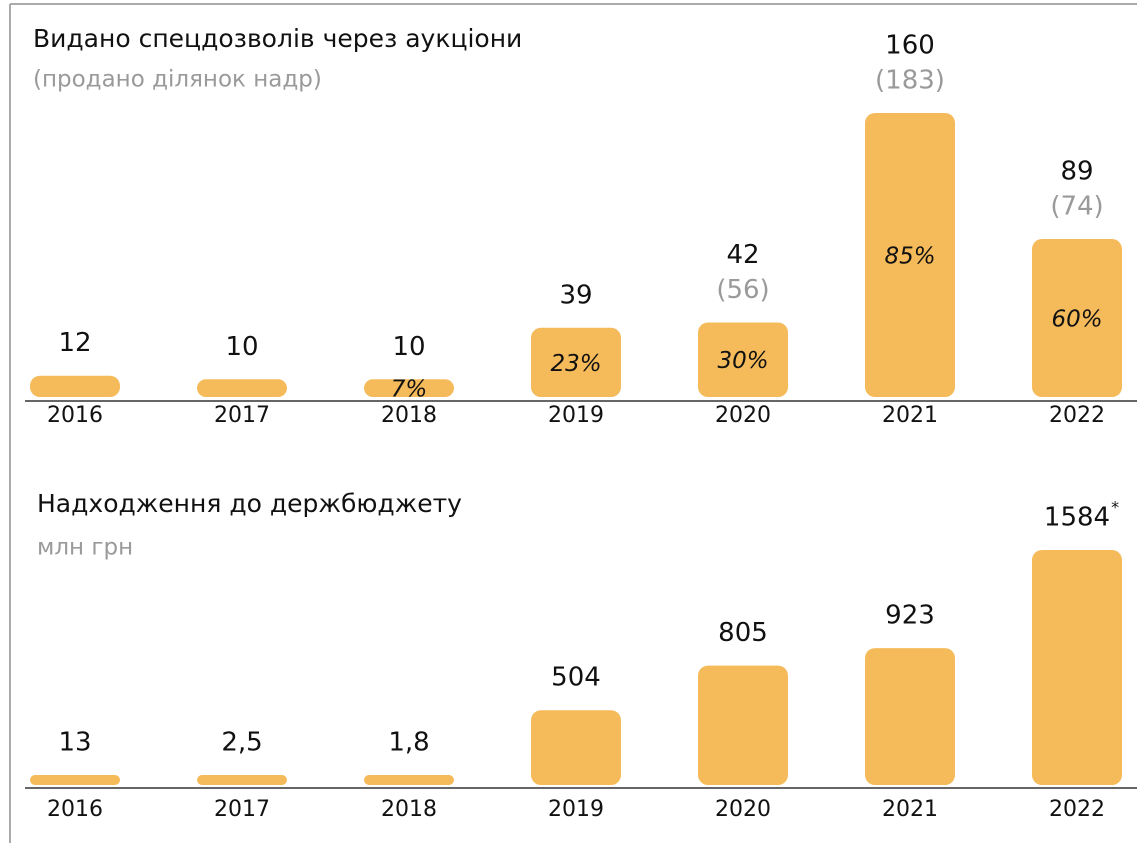 This screenshot has height=843, width=1137. Describe the element at coordinates (1115, 507) in the screenshot. I see `footnote-mark: *` at that location.